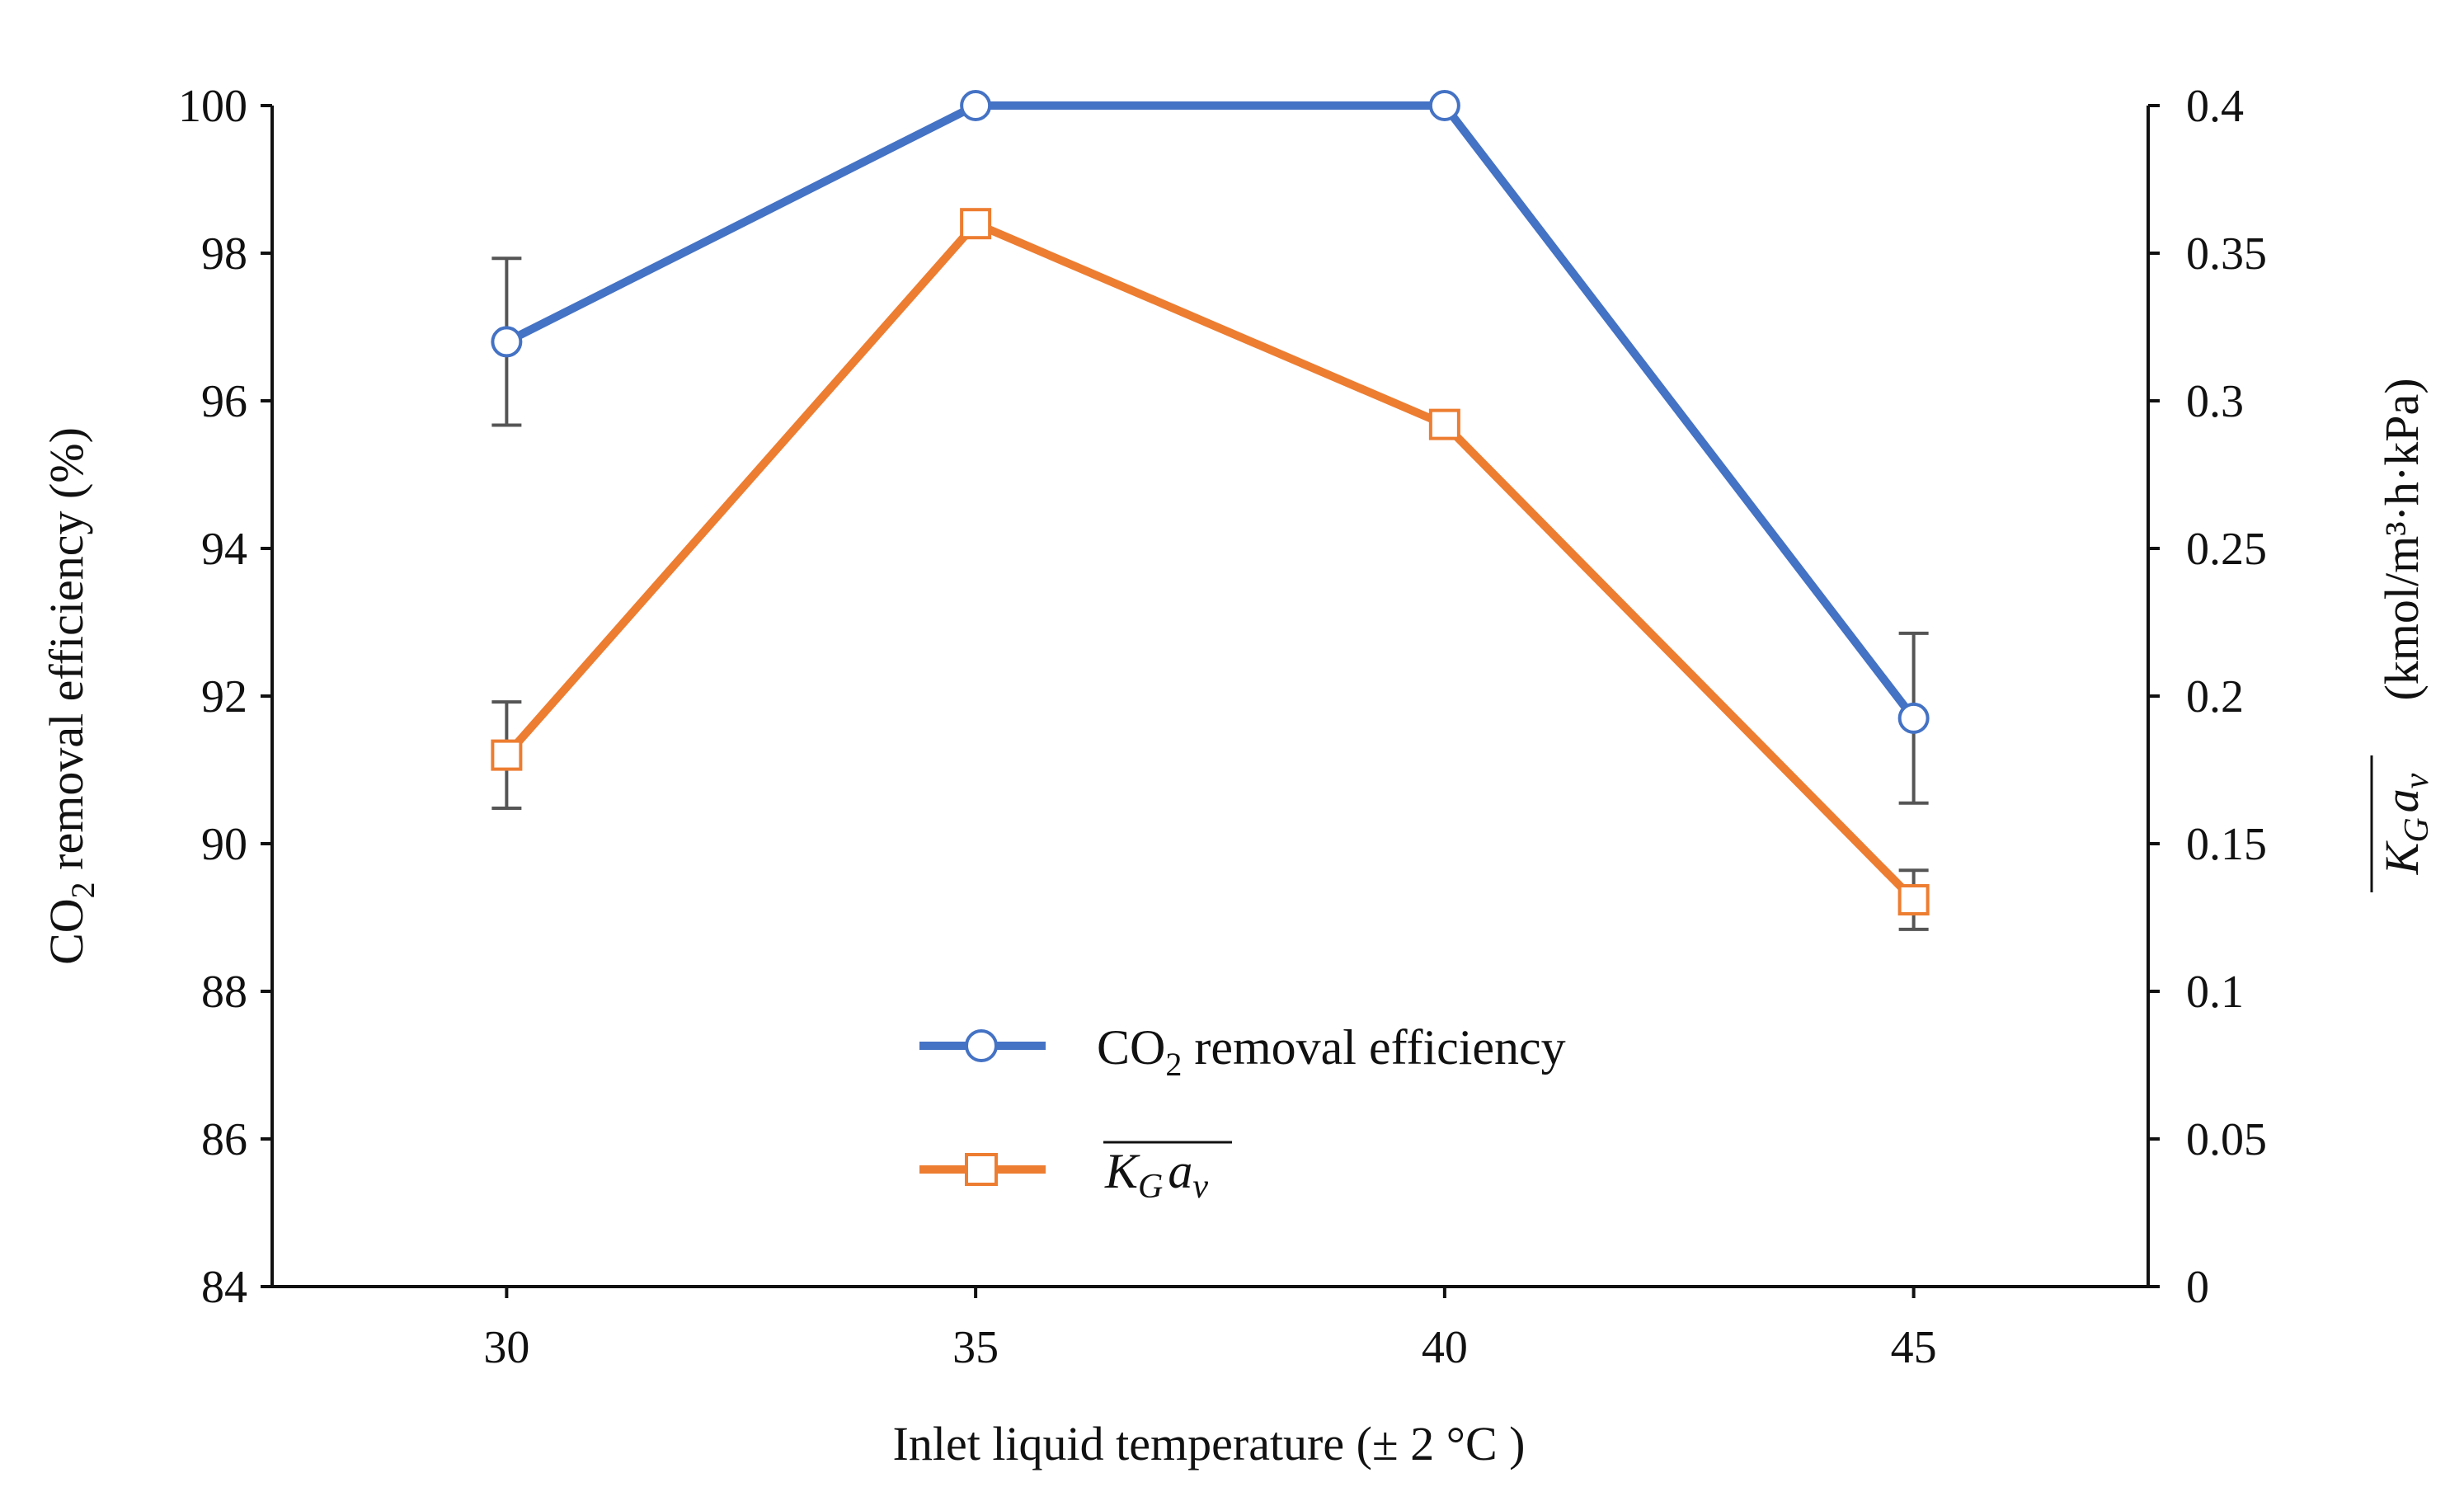 This screenshot has width=2464, height=1501. What do you see at coordinates (981, 1169) in the screenshot?
I see `legend-marker-square` at bounding box center [981, 1169].